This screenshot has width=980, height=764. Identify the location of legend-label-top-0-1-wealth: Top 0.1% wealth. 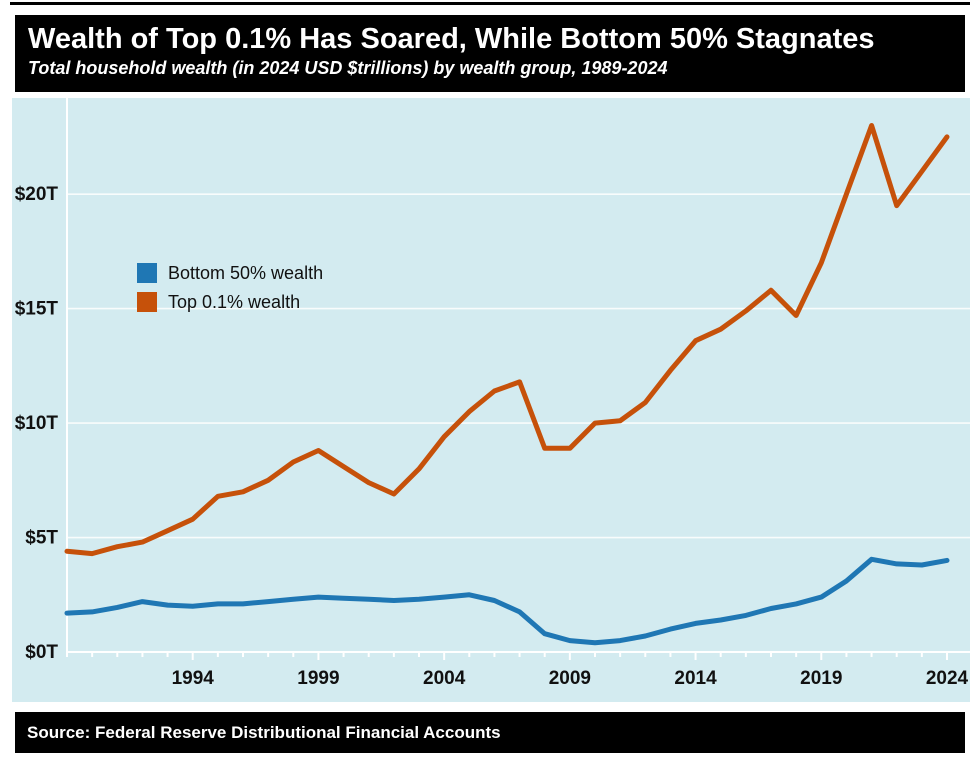
(234, 302).